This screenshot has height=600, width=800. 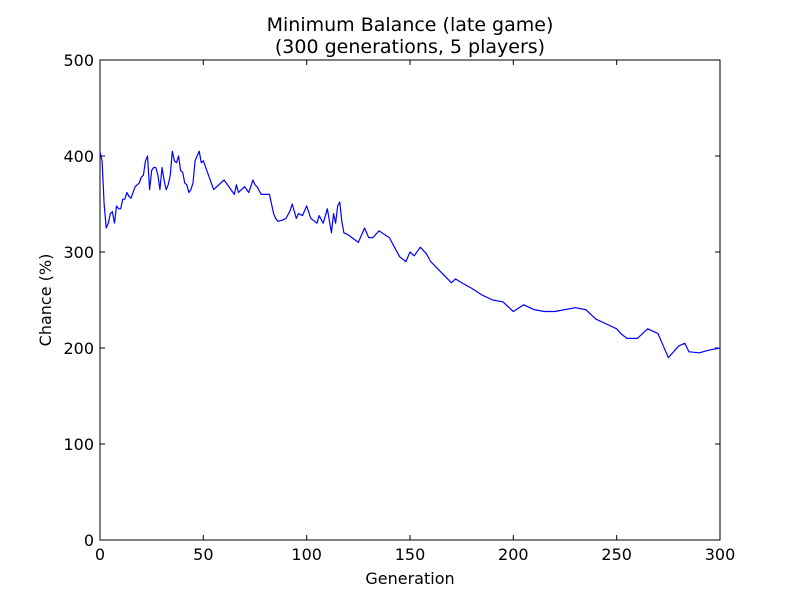 What do you see at coordinates (513, 554) in the screenshot?
I see `x-tick-label: 200` at bounding box center [513, 554].